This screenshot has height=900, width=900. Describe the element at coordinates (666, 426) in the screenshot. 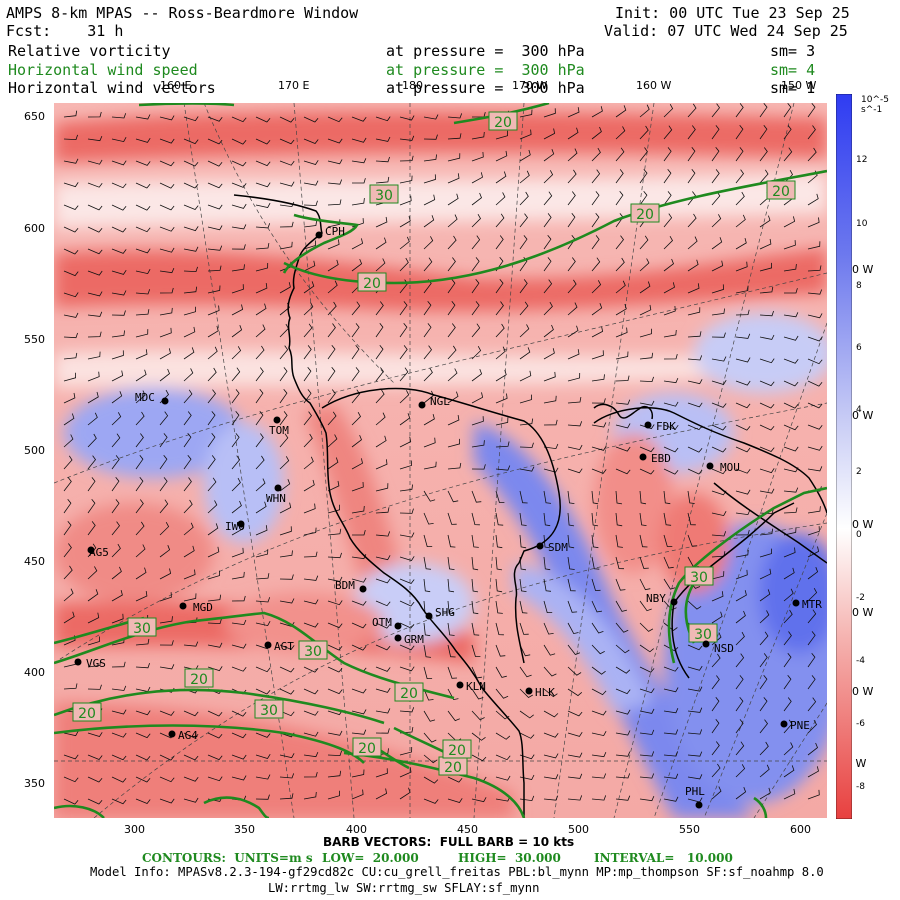

I see `station-label: FDK` at that location.